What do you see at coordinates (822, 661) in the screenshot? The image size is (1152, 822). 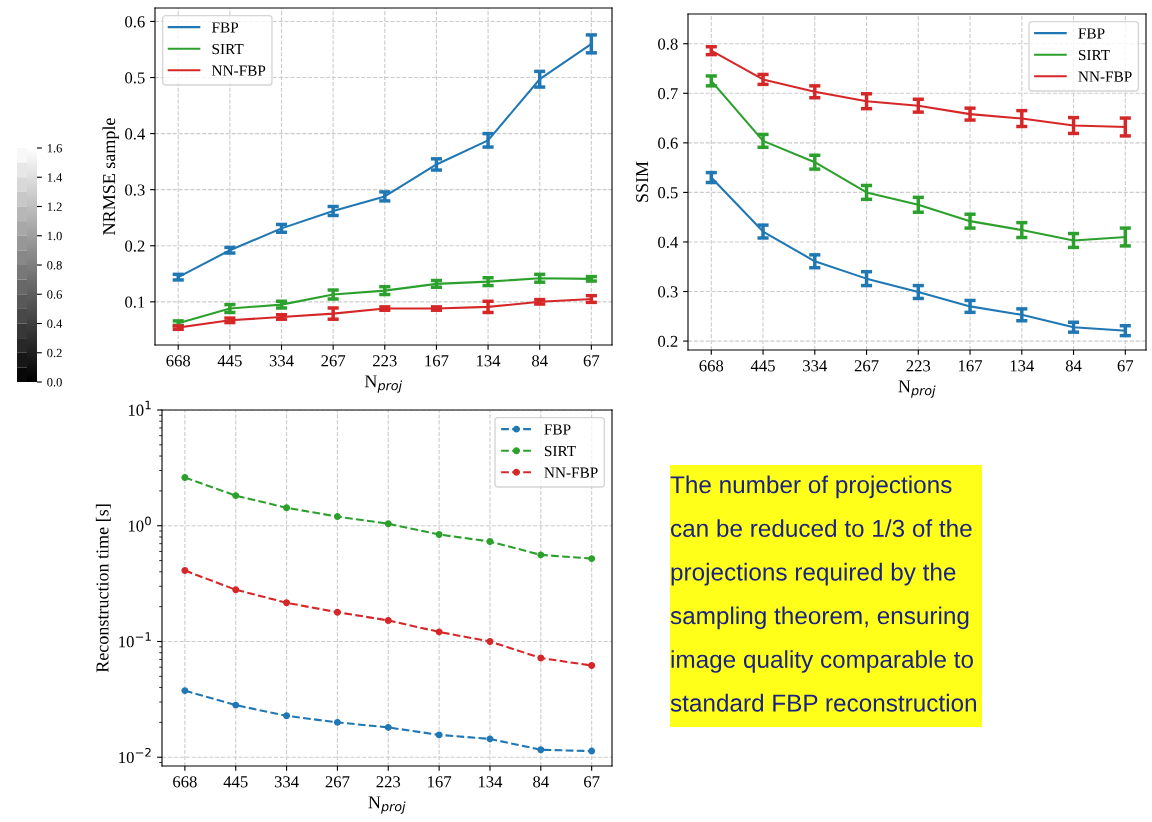 I see `text: image quality comparable to` at bounding box center [822, 661].